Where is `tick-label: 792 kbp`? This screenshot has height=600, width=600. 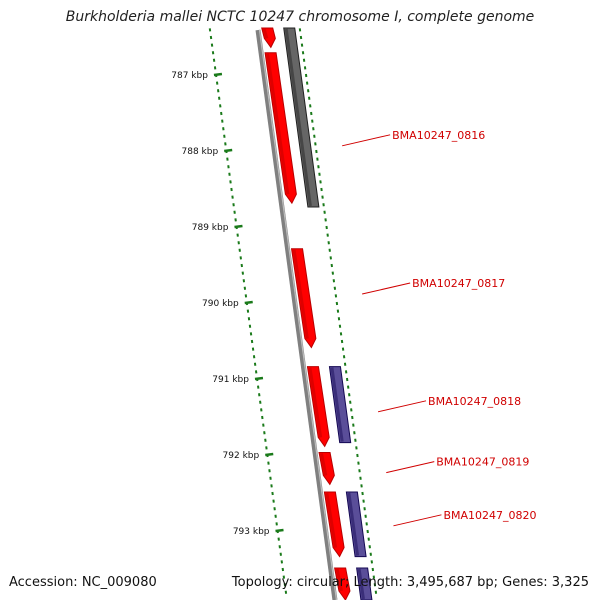 tick-label: 792 kbp is located at coordinates (241, 456).